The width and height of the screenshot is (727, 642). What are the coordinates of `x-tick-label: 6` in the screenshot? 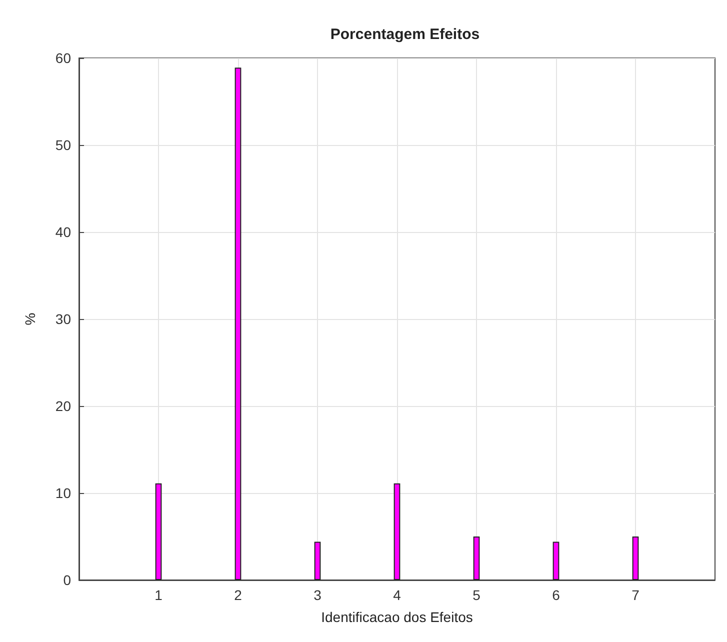 It's located at (556, 595).